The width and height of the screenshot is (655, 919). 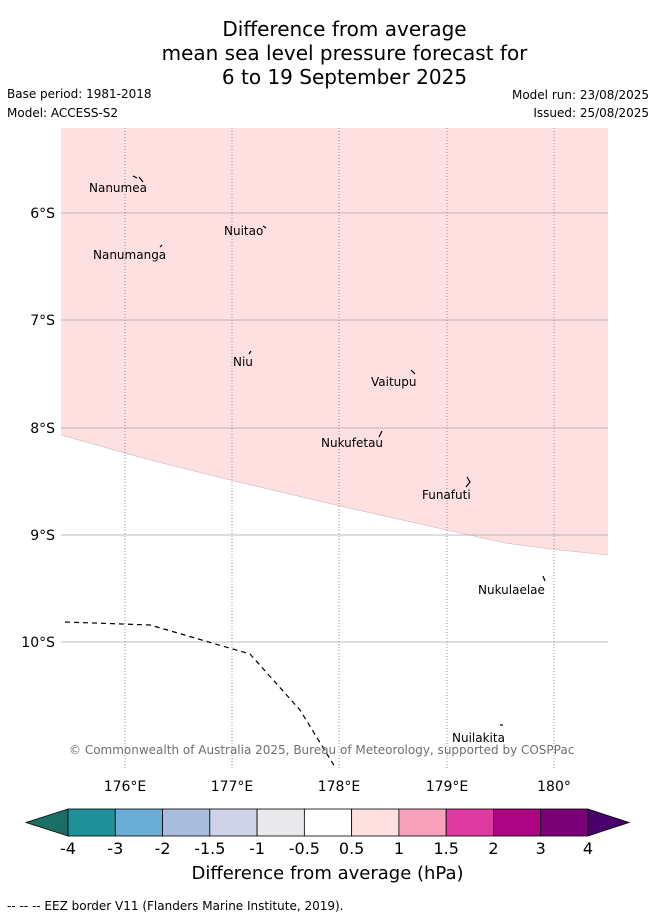 I want to click on longitude-labels: 176°E 177°E 178°E 179°E 180°, so click(x=337, y=787).